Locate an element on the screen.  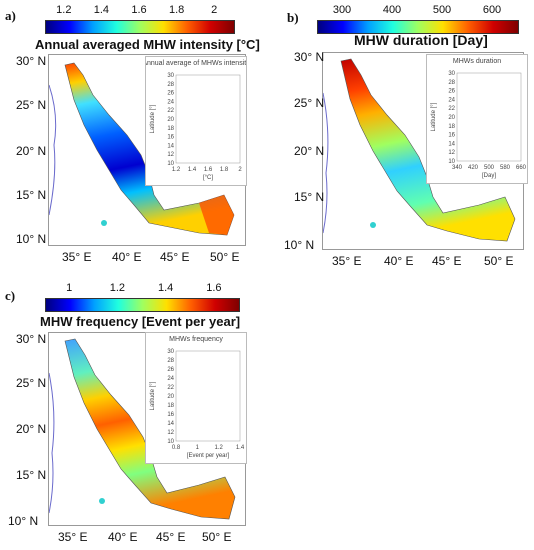
colorbar-tick-label: 2 is located at coordinates (214, 10).